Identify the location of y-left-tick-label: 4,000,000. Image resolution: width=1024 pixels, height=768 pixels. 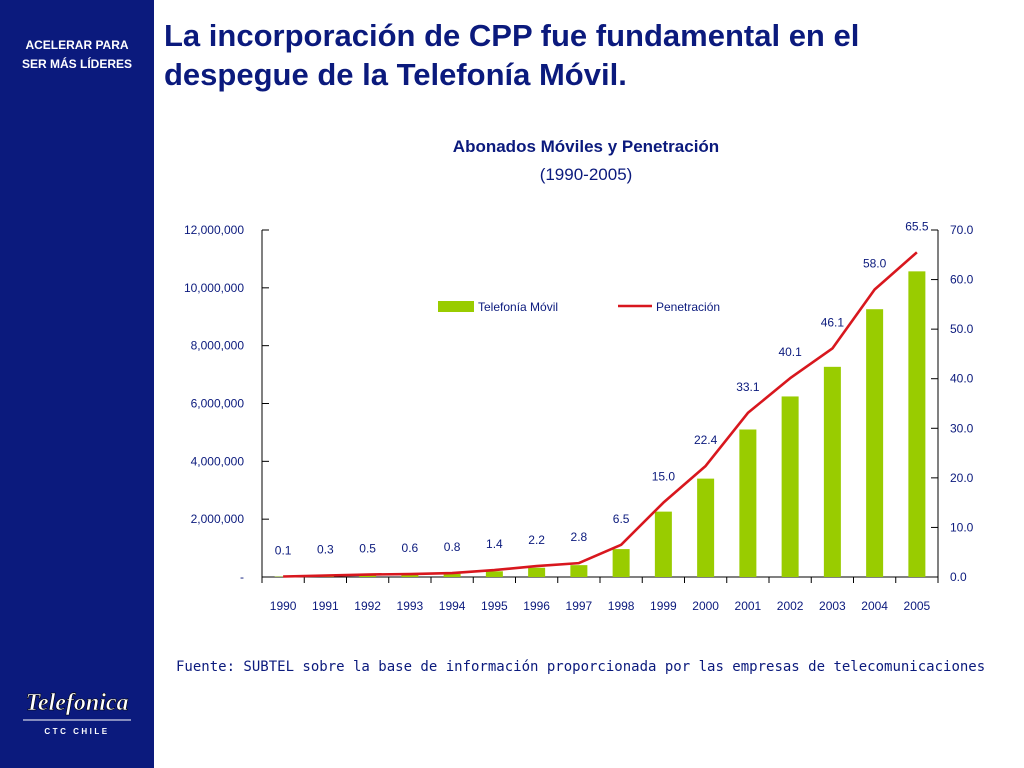
(218, 461).